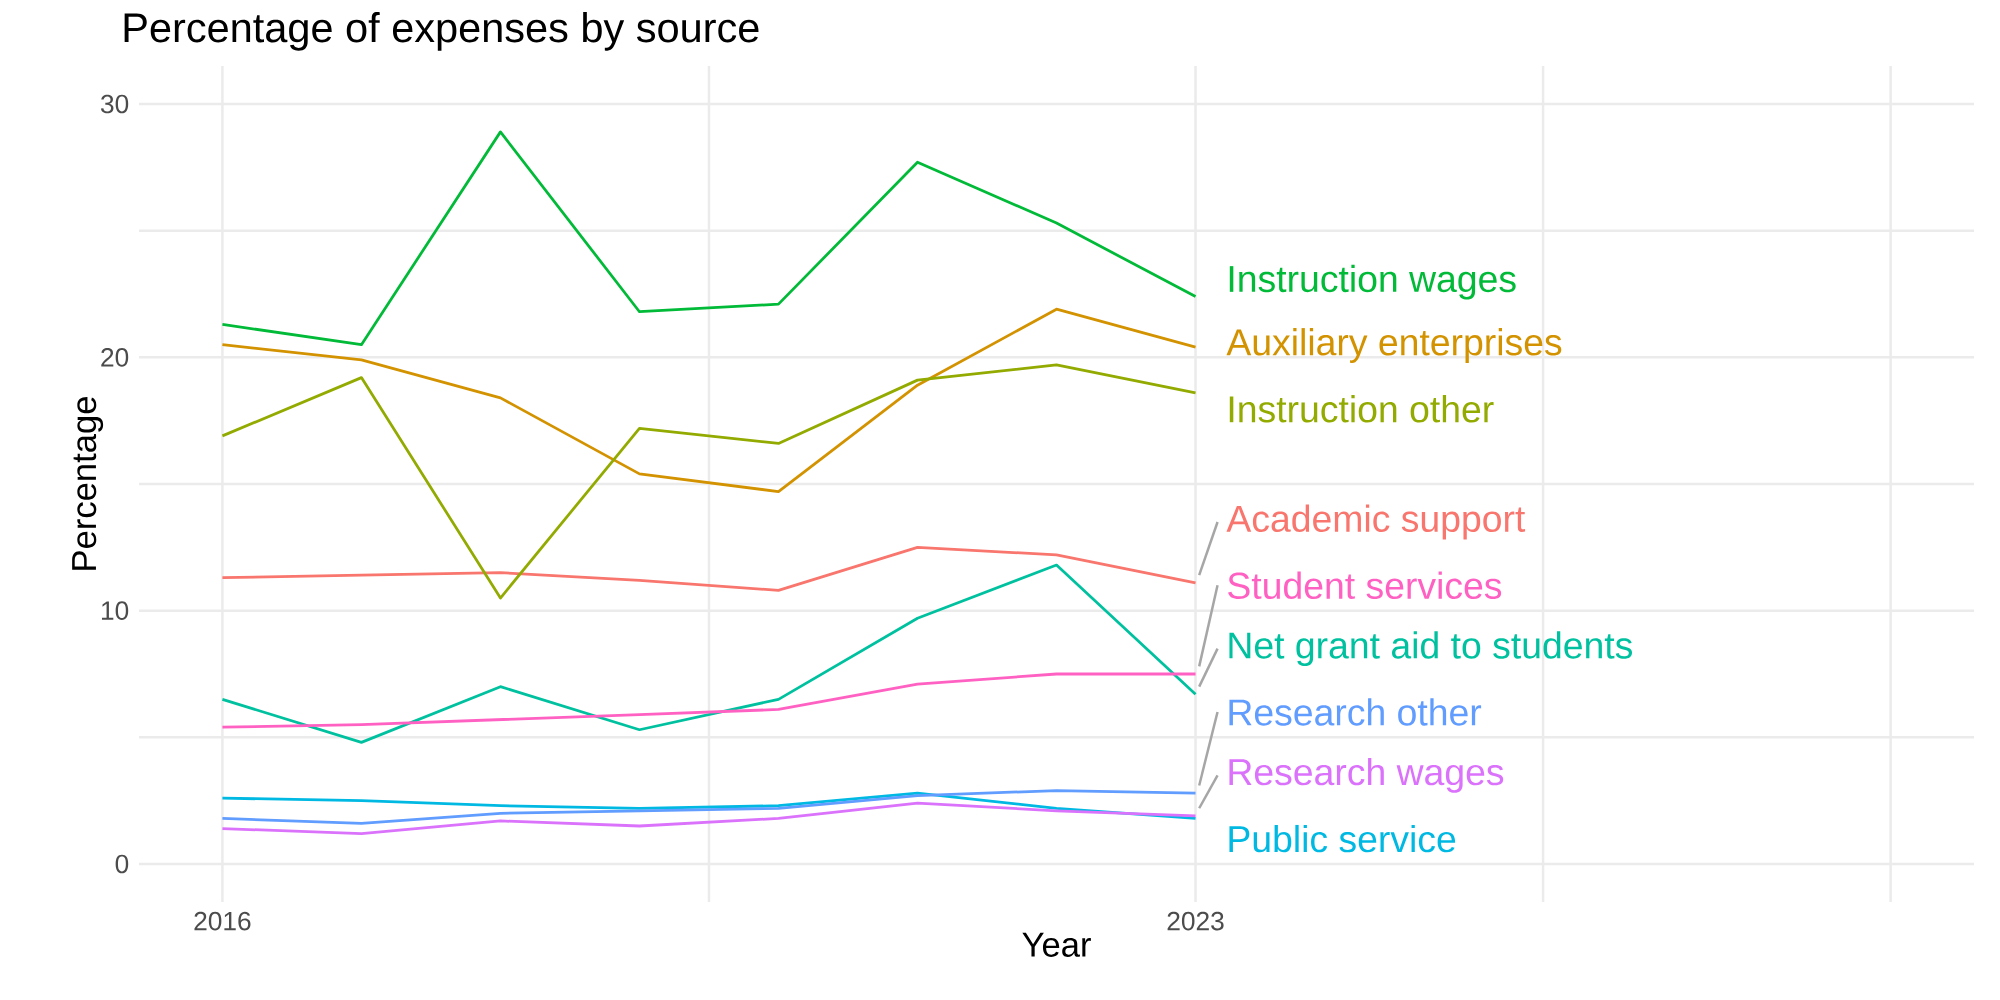 The width and height of the screenshot is (2000, 1000). What do you see at coordinates (1366, 775) in the screenshot?
I see `series-label: Research wages` at bounding box center [1366, 775].